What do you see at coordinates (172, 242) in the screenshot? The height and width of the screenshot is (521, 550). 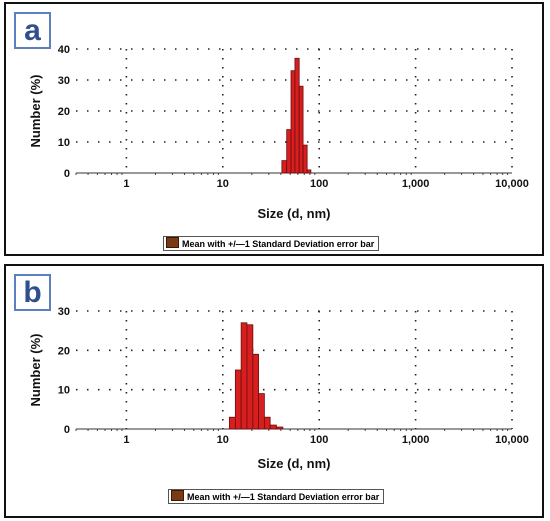 I see `legend-swatch-a` at bounding box center [172, 242].